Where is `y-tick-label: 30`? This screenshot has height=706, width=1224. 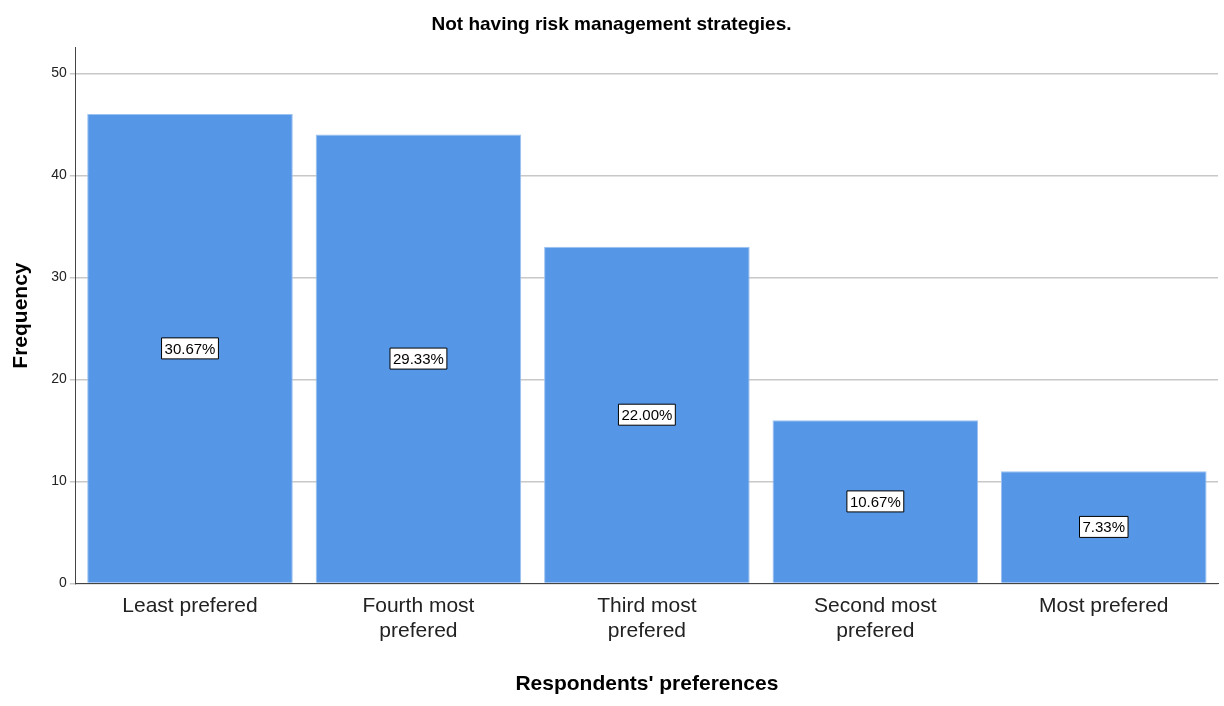 y-tick-label: 30 is located at coordinates (59, 276).